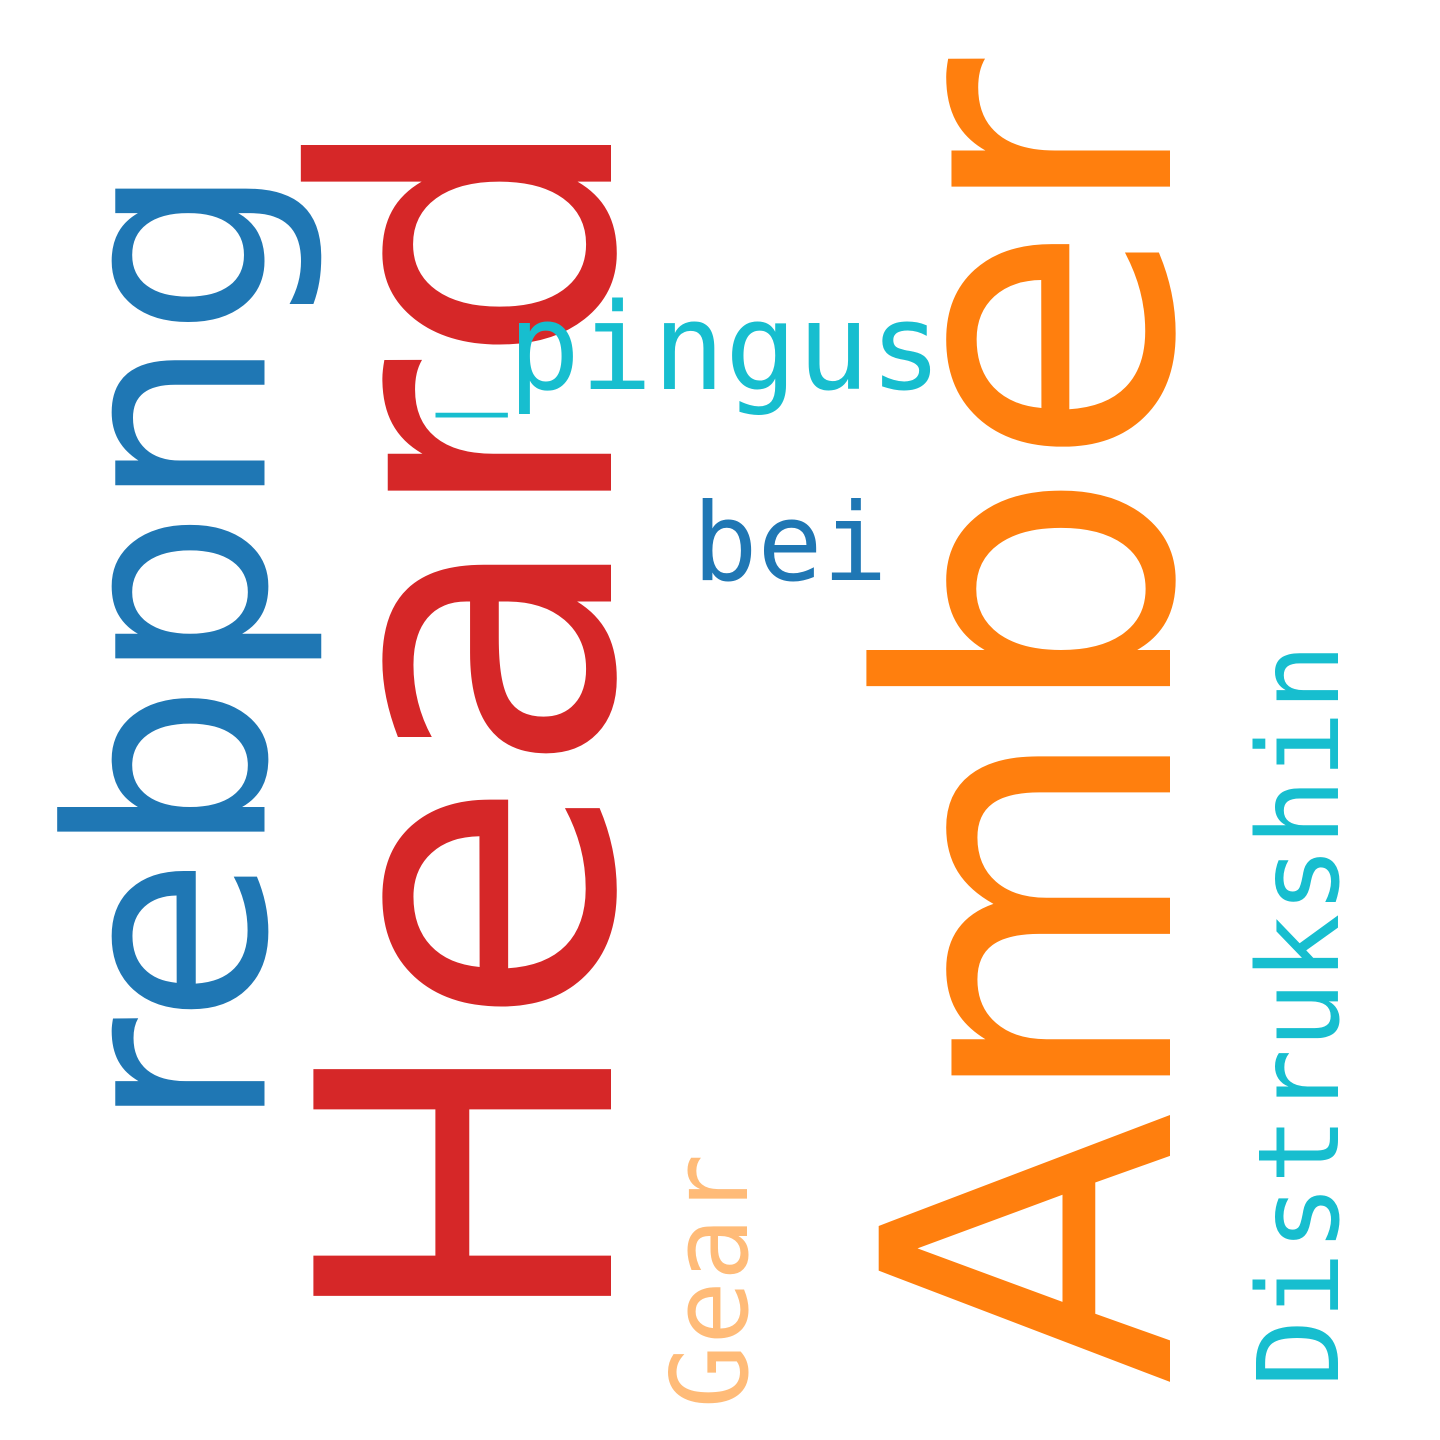 Image resolution: width=1440 pixels, height=1440 pixels. I want to click on word-pingus: _pingus, so click(689, 348).